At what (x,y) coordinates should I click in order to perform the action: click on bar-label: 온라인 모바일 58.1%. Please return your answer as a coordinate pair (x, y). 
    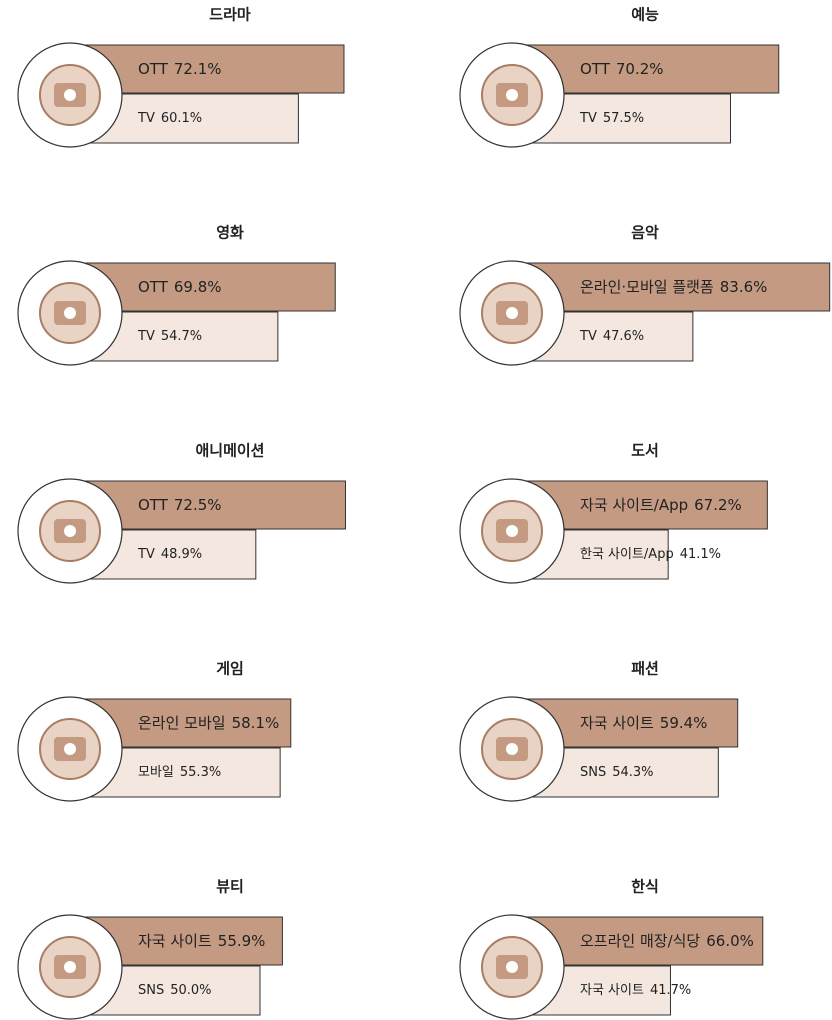
    Looking at the image, I should click on (208, 723).